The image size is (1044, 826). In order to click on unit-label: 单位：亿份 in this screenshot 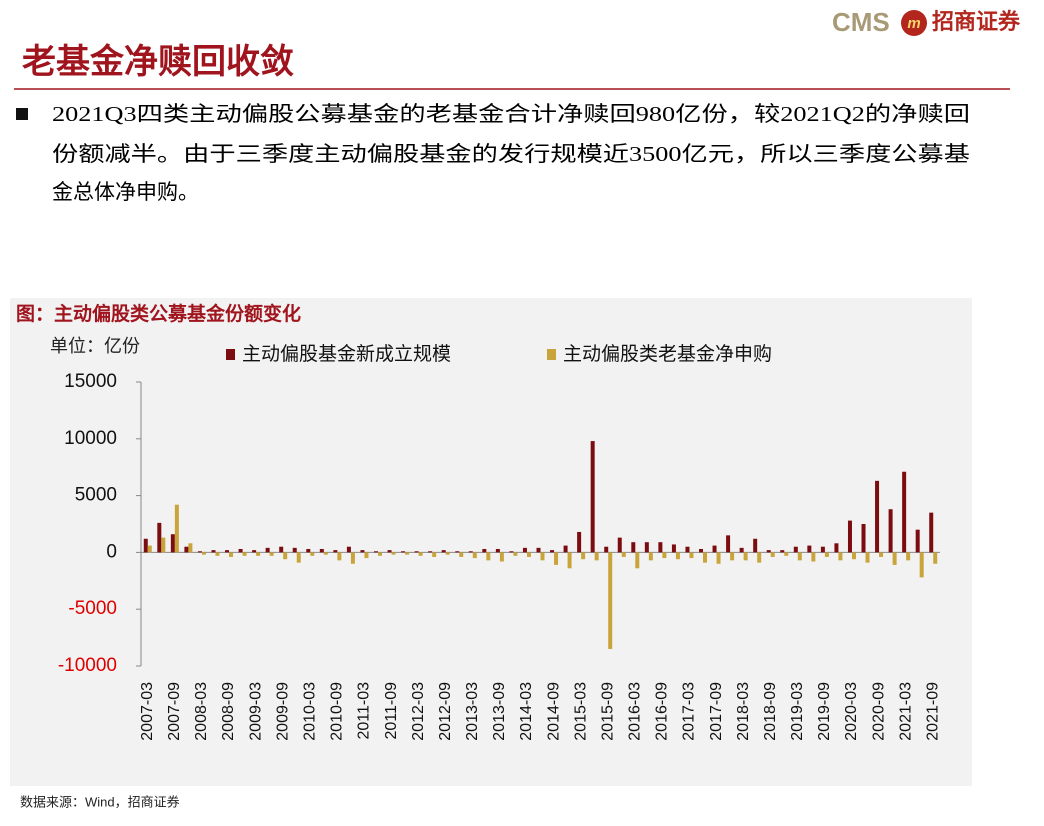, I will do `click(95, 346)`.